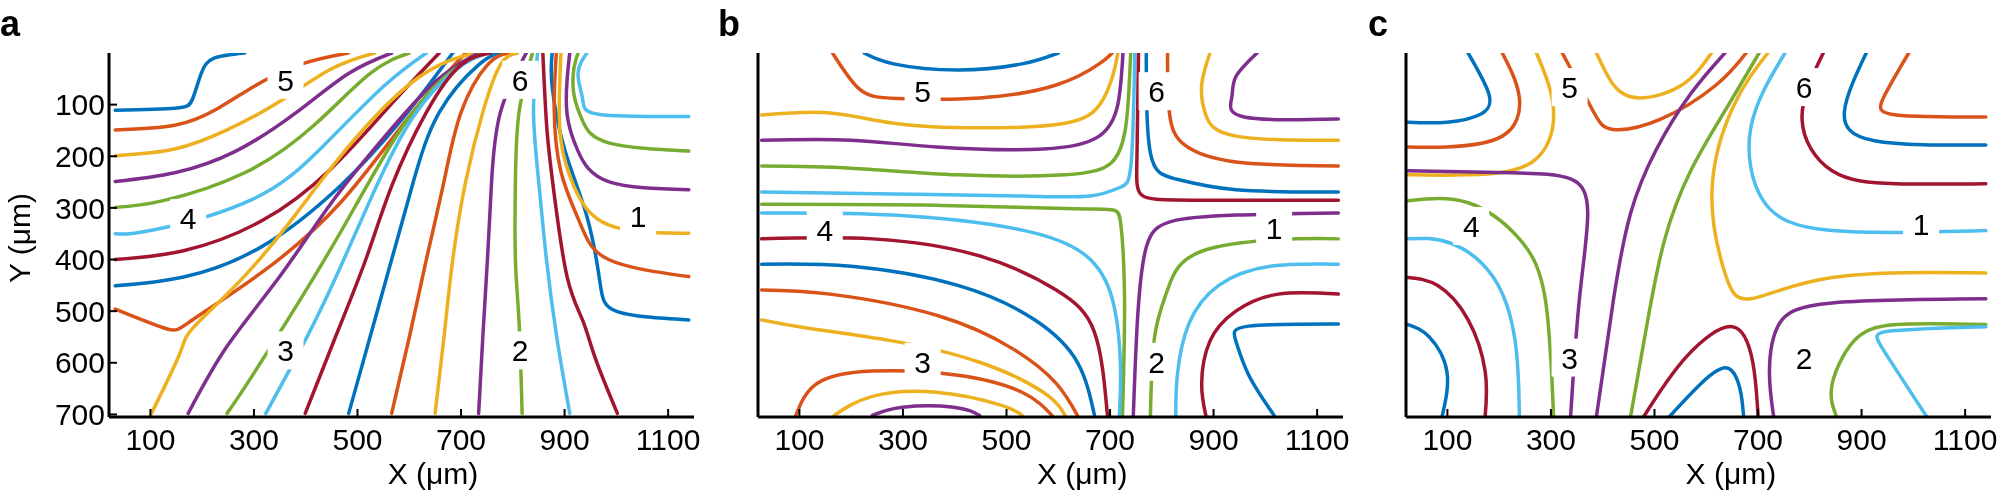  Describe the element at coordinates (79, 156) in the screenshot. I see `y-tick-label: 200` at that location.